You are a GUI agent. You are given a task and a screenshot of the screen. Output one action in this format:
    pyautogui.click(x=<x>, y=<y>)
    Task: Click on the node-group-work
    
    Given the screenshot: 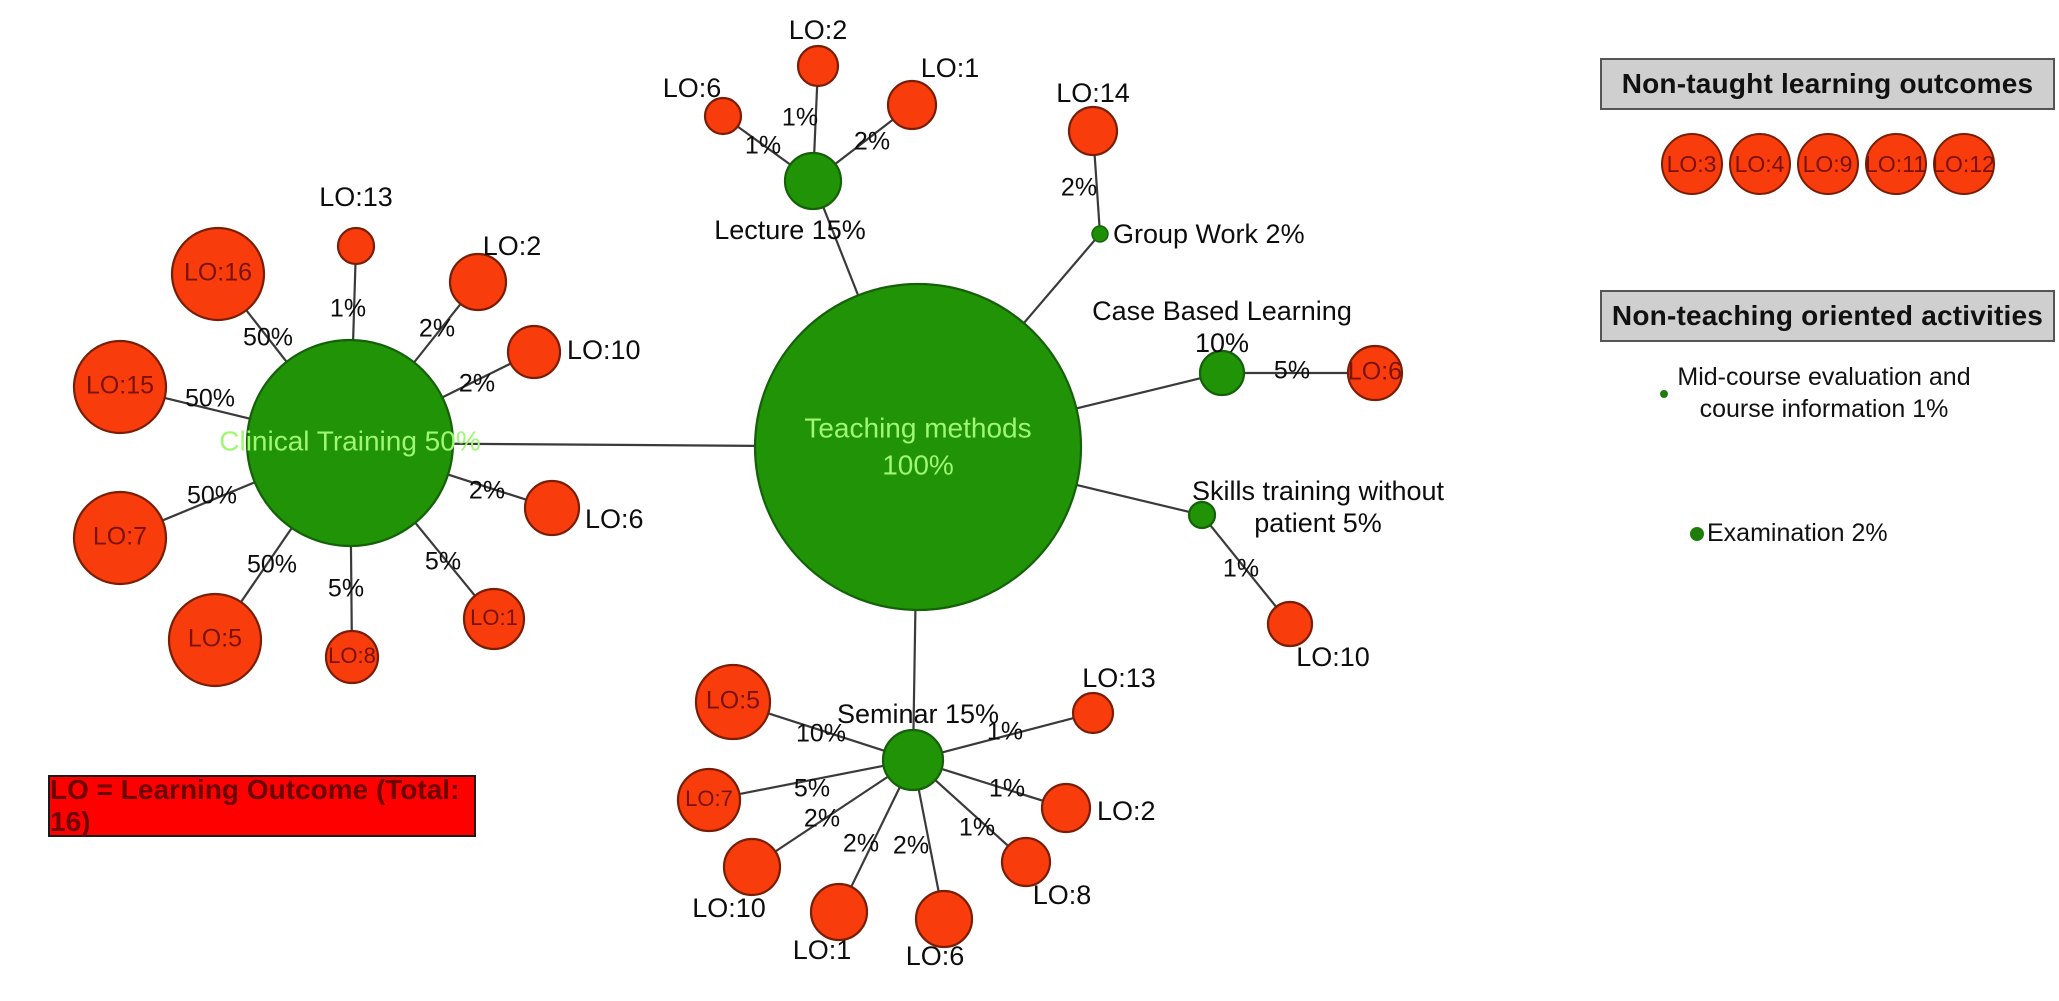 What is the action you would take?
    pyautogui.click(x=1100, y=234)
    